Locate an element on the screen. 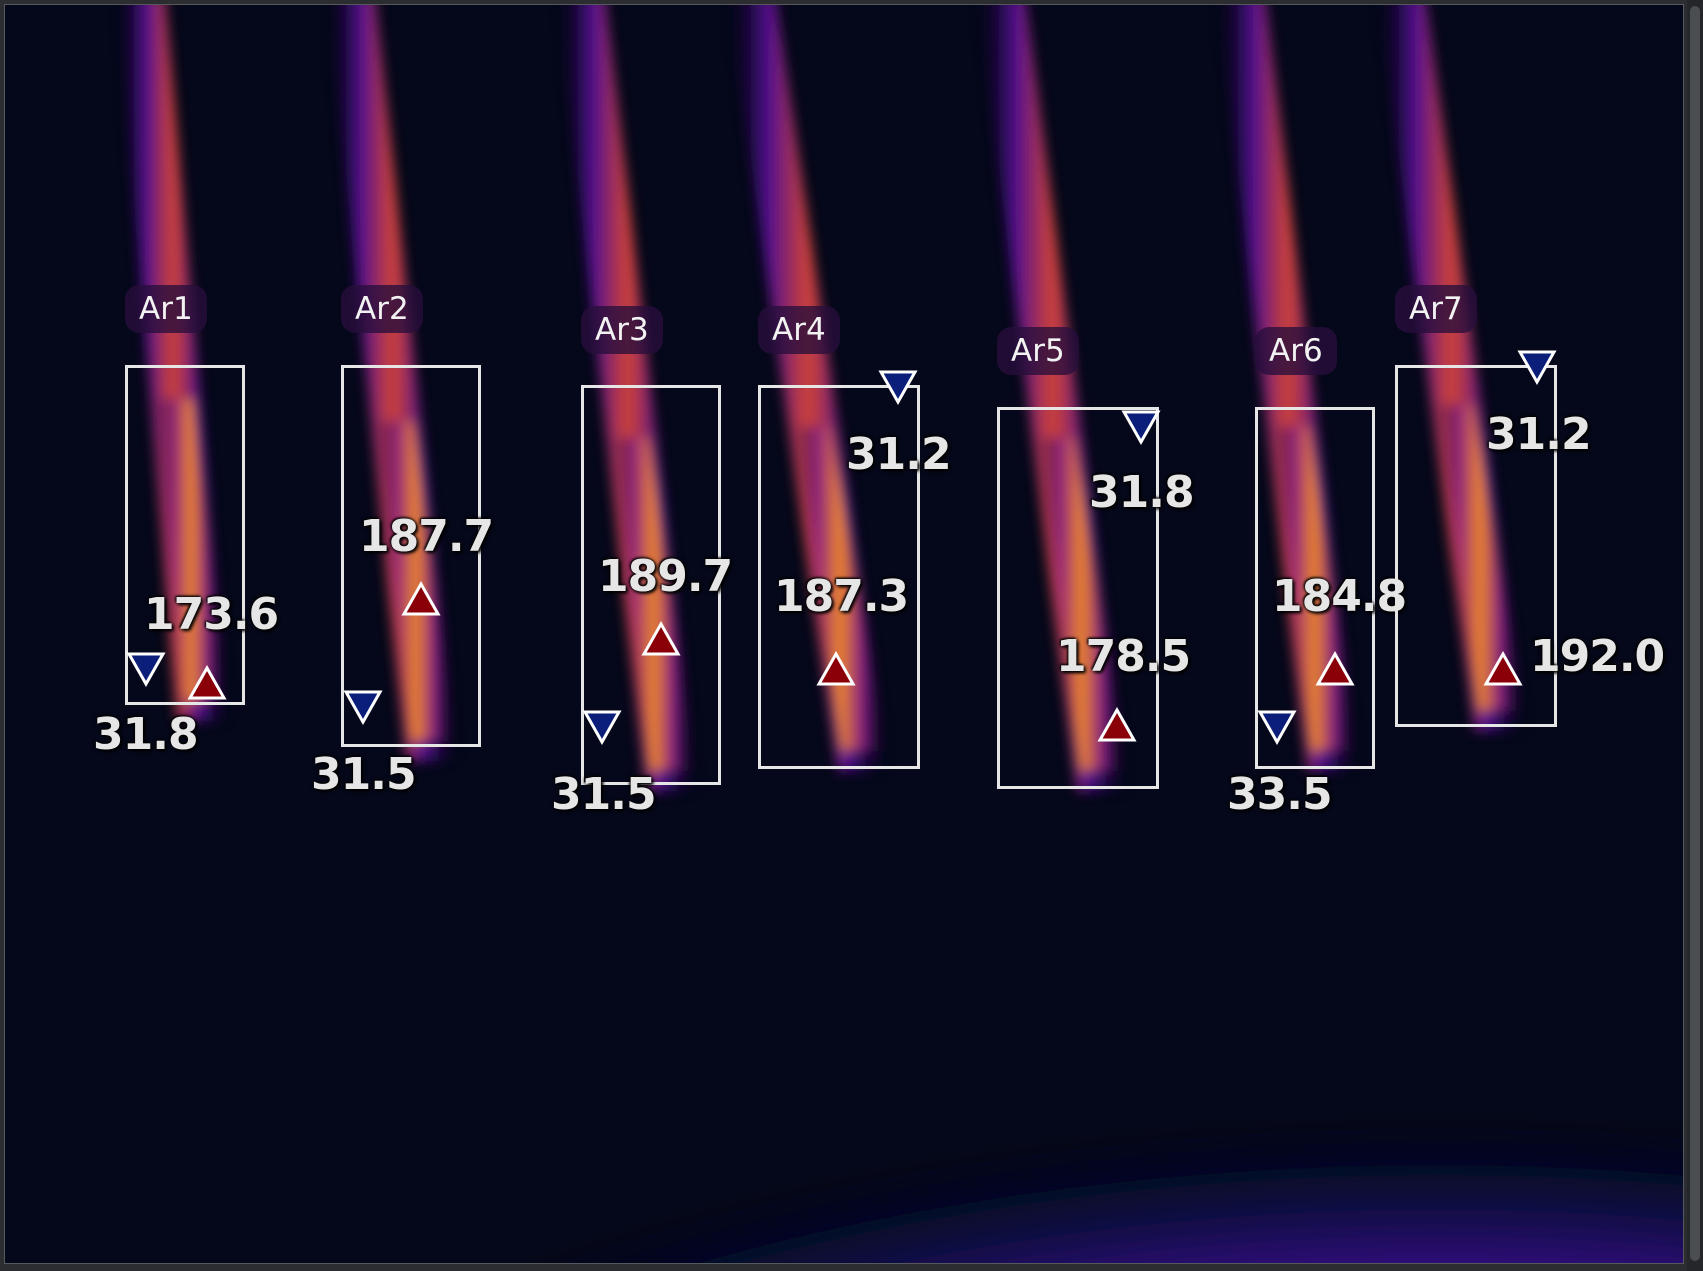 This screenshot has width=1703, height=1271. roi-label-ar1: Ar1 is located at coordinates (166, 309).